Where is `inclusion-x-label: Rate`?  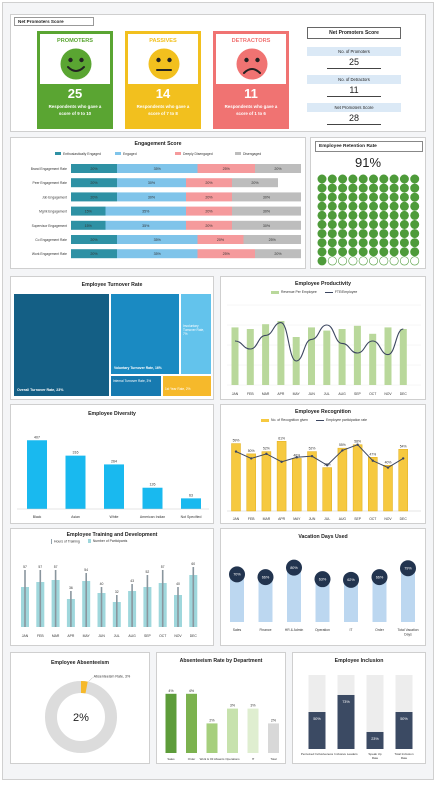 inclusion-x-label: Rate is located at coordinates (375, 758).